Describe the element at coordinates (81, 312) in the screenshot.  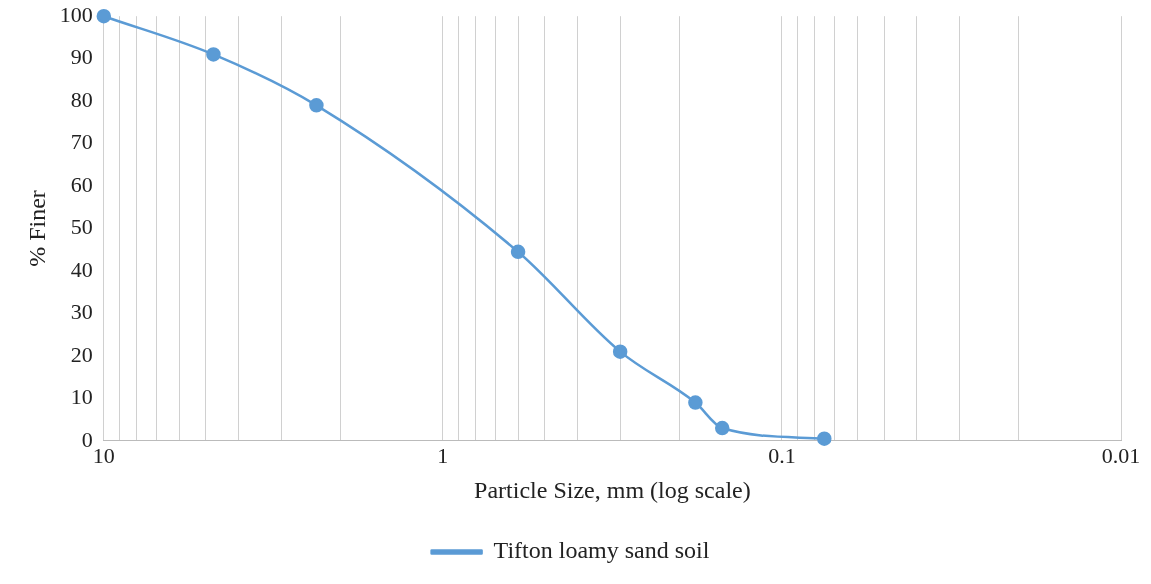
I see `y-tick-label: 30` at that location.